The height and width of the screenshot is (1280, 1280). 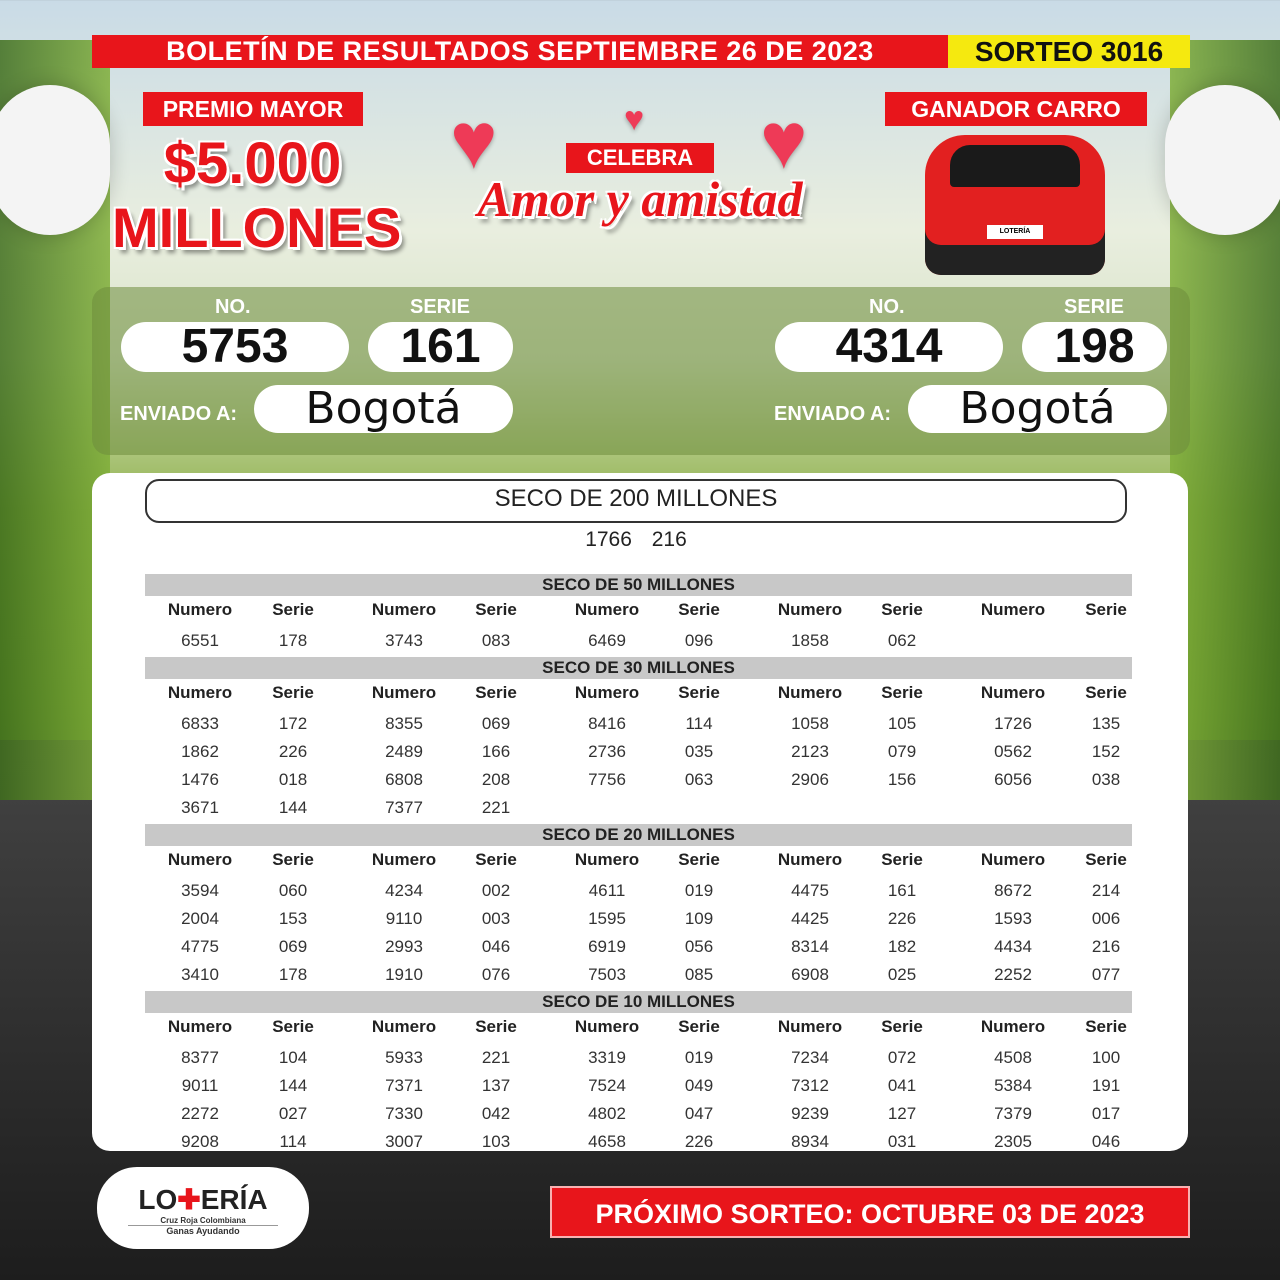 I want to click on serie-cell: 096, so click(x=699, y=640).